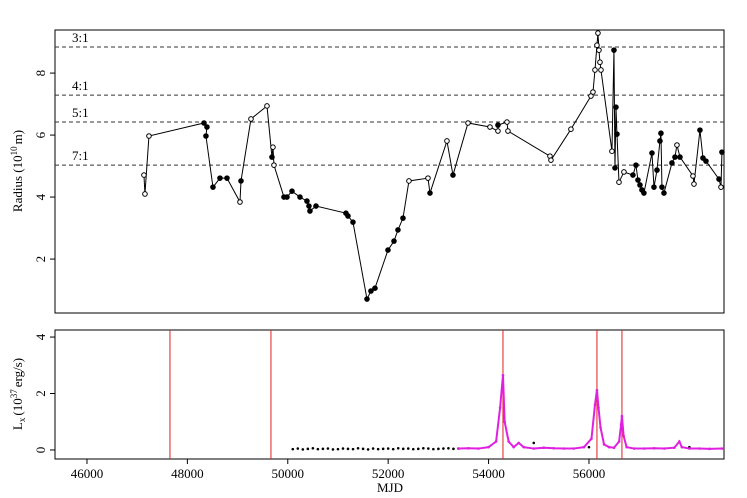 This screenshot has width=747, height=498. What do you see at coordinates (40, 336) in the screenshot?
I see `y-tick-label: 4` at bounding box center [40, 336].